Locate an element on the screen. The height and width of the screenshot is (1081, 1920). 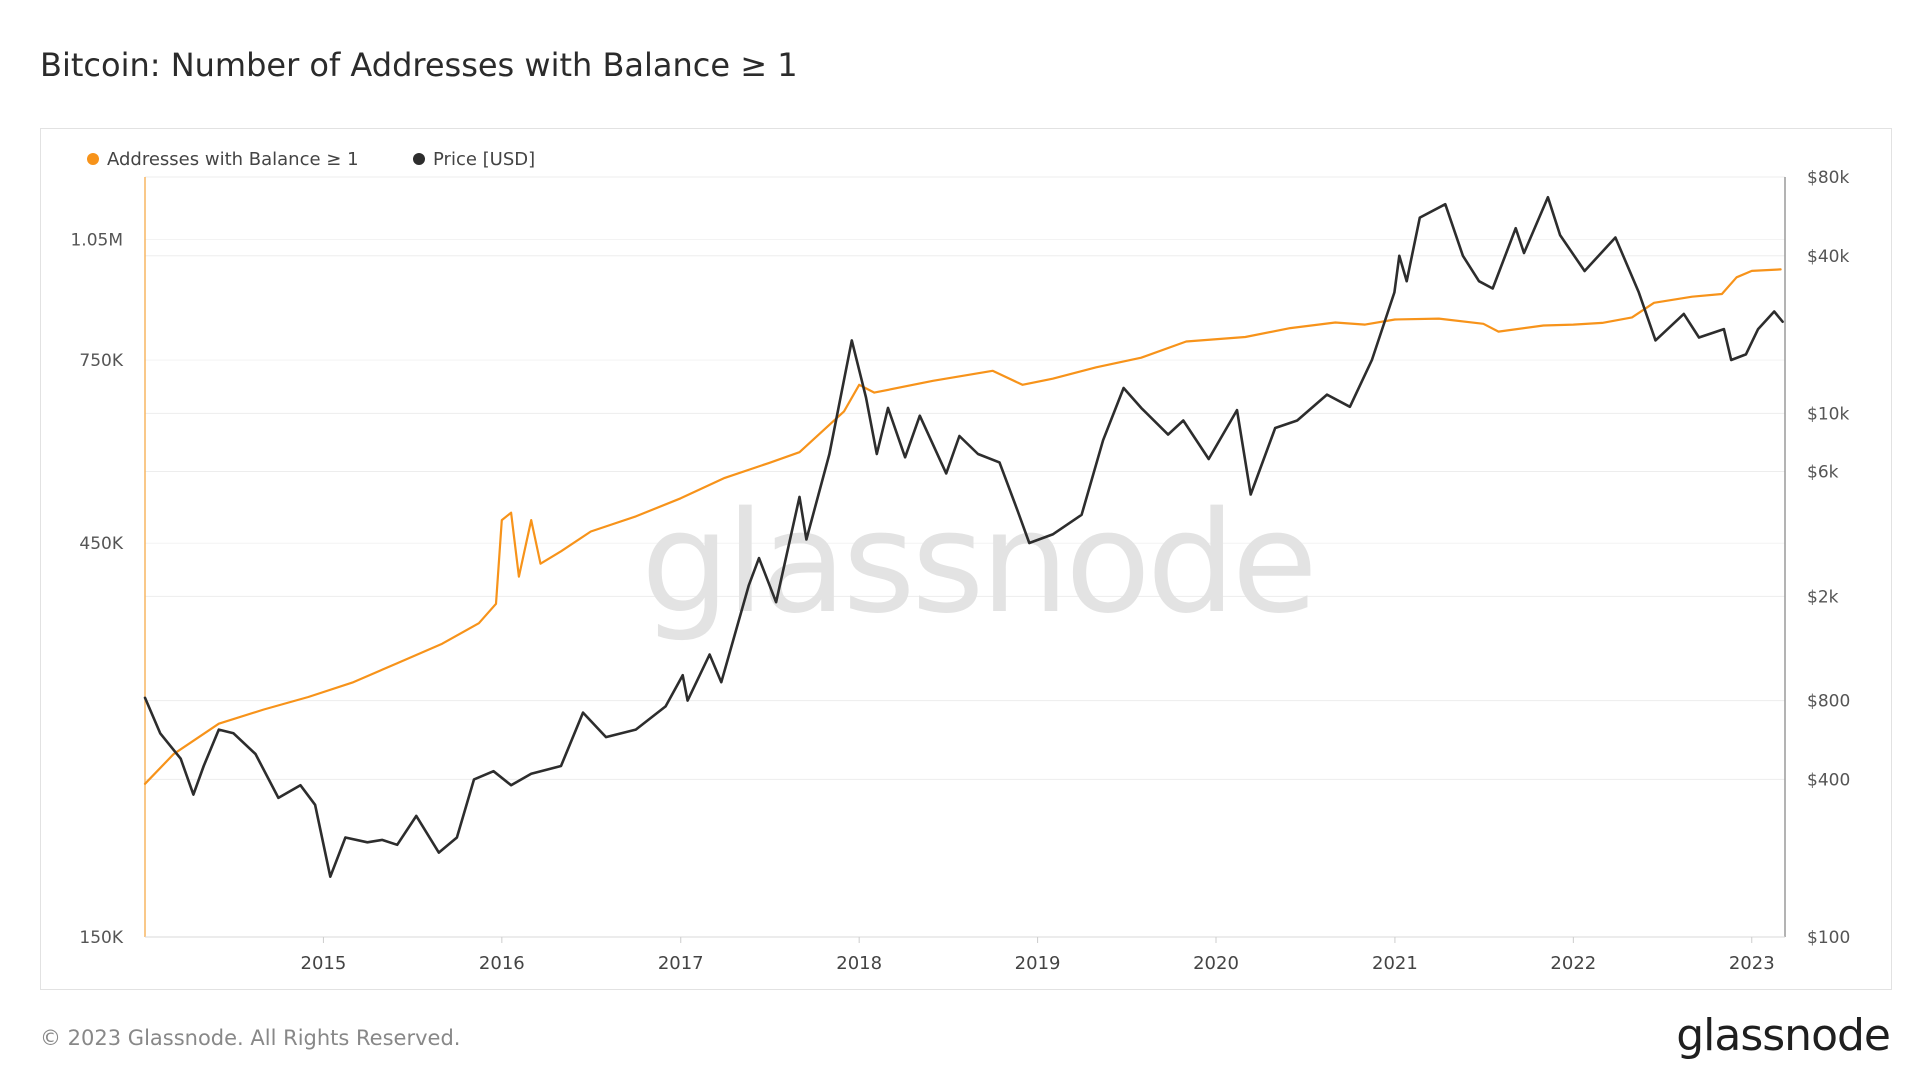
y-left-tick-label: 750K is located at coordinates (101, 361).